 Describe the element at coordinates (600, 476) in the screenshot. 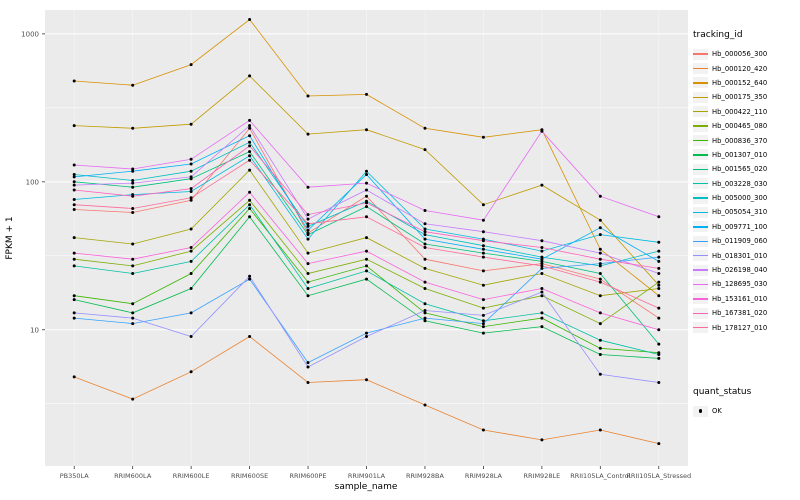

I see `x-tick-label: RRII105LA_Control` at that location.